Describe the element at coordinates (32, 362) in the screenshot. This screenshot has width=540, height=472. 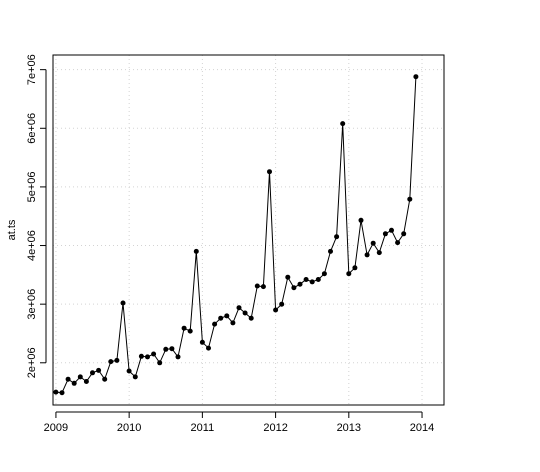
I see `y-tick-label: 2e+06` at that location.